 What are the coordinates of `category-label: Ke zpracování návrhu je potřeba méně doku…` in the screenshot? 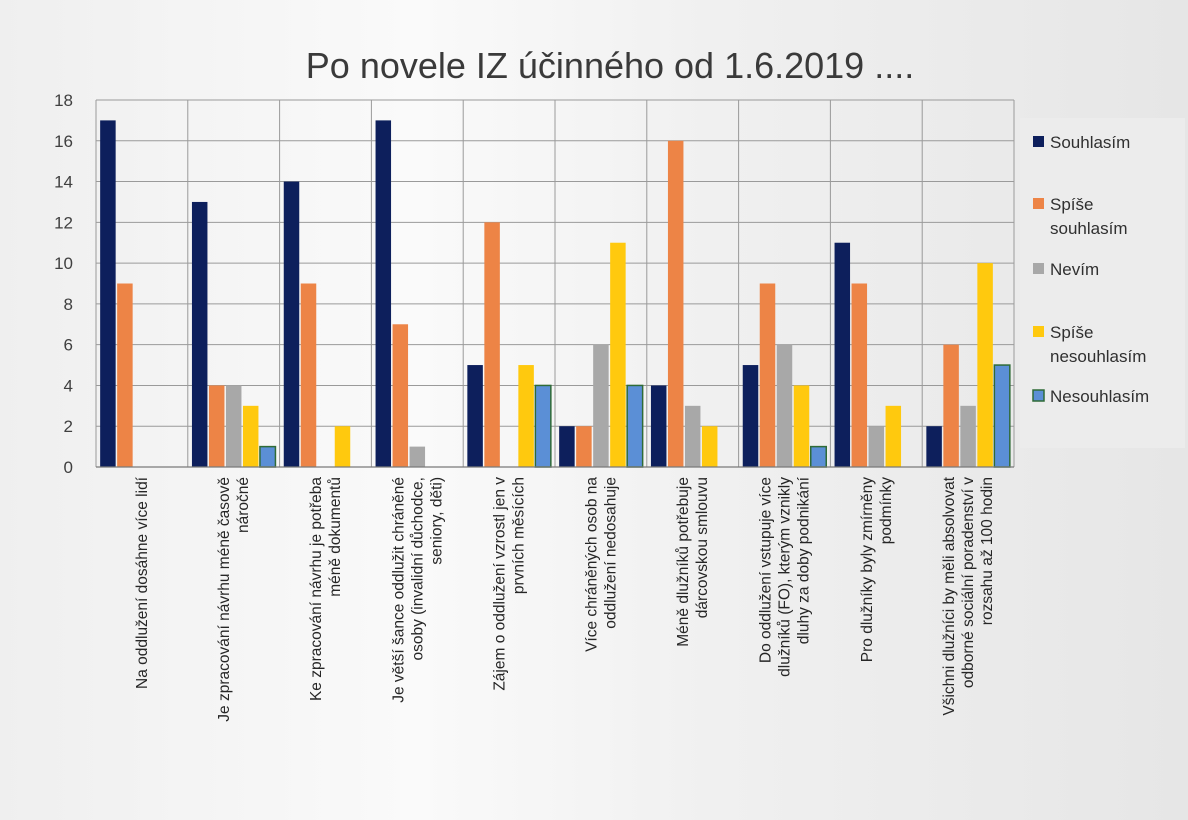 It's located at (326, 589).